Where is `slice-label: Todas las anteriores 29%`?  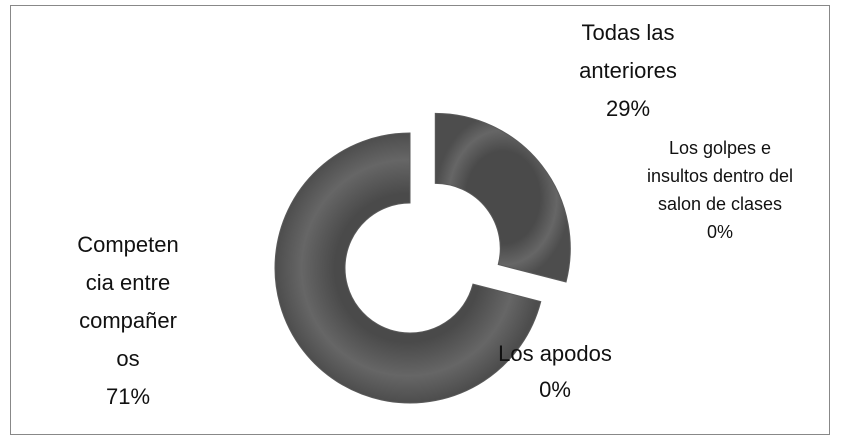 slice-label: Todas las anteriores 29% is located at coordinates (628, 71).